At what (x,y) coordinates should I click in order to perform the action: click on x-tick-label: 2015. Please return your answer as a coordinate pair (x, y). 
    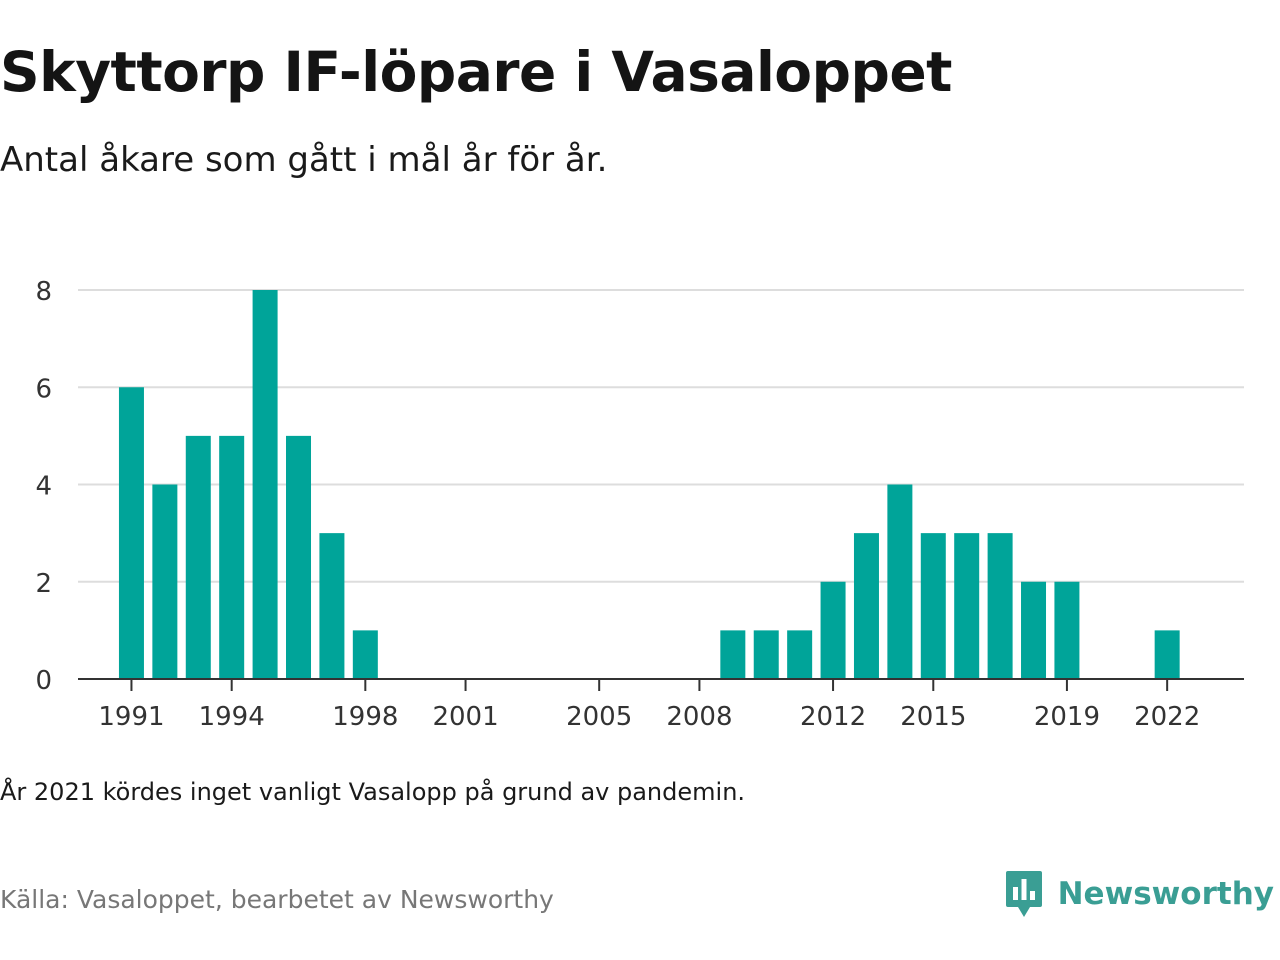
    Looking at the image, I should click on (933, 717).